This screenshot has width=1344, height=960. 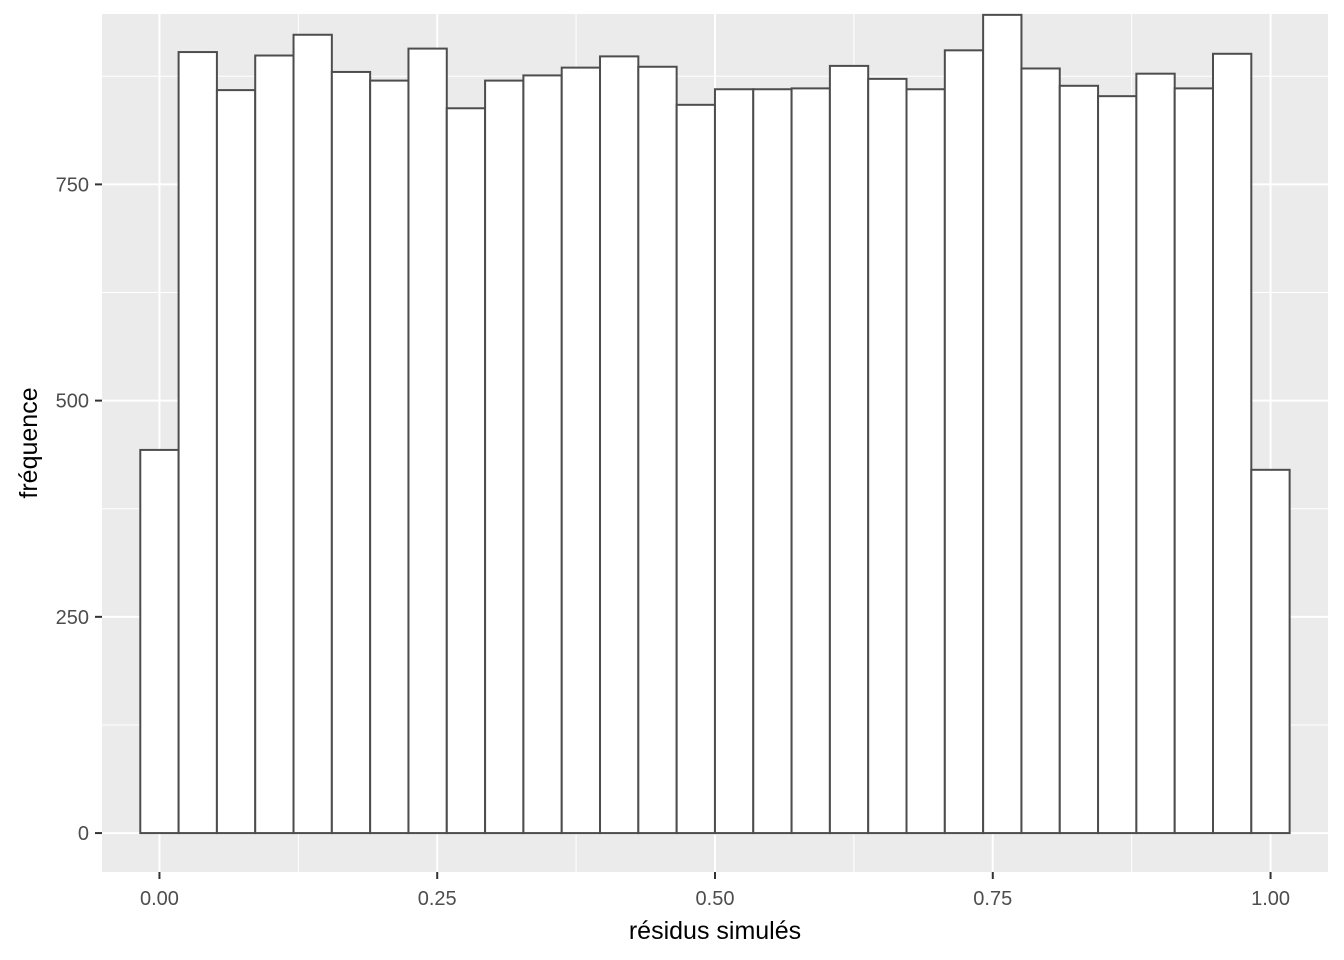 I want to click on x-tick-label: 0.25, so click(x=437, y=899).